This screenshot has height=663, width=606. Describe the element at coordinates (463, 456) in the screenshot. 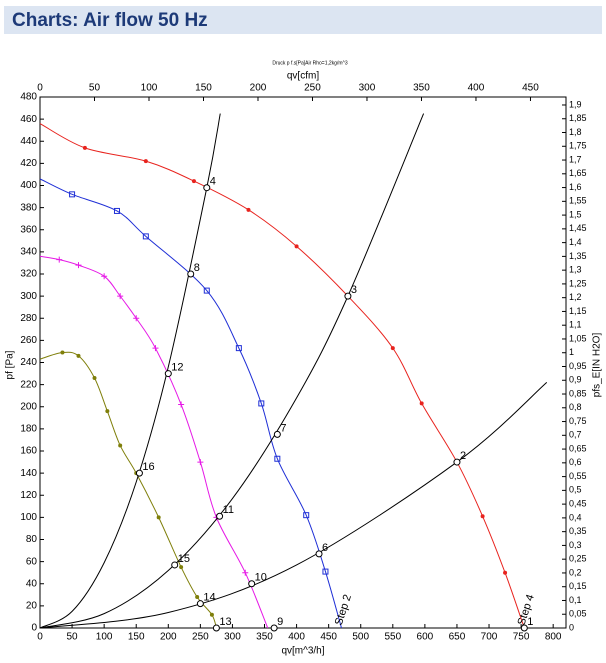

I see `point-label: 2` at that location.